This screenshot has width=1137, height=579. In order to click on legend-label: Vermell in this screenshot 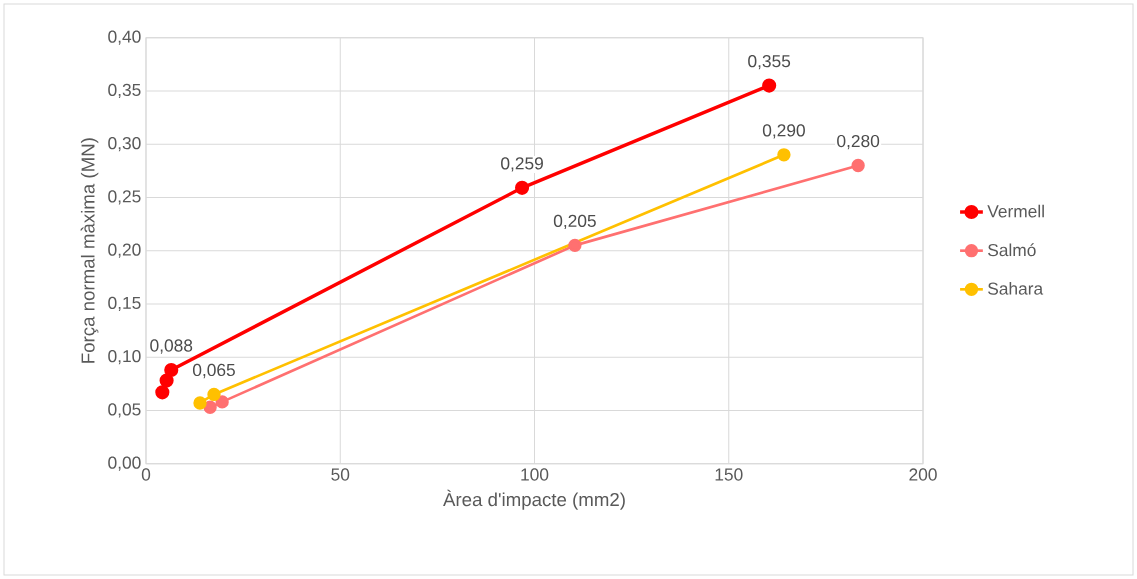, I will do `click(1015, 211)`.